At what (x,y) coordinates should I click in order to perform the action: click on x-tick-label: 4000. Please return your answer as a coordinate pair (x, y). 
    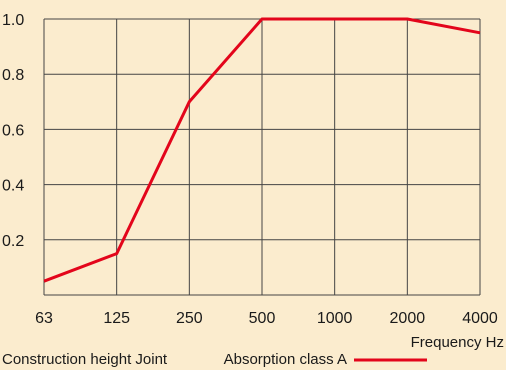
    Looking at the image, I should click on (480, 318).